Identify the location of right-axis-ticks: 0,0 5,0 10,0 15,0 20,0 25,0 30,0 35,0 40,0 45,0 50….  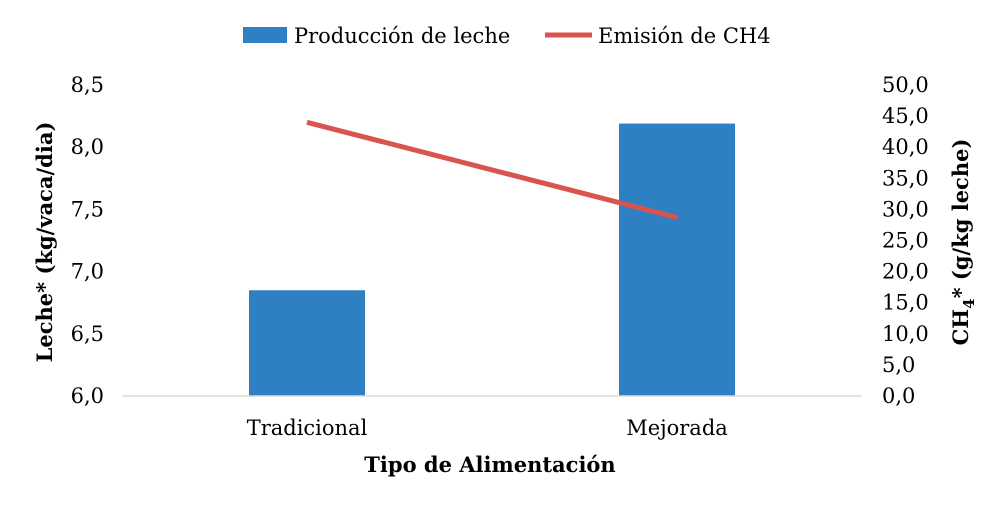
(905, 240).